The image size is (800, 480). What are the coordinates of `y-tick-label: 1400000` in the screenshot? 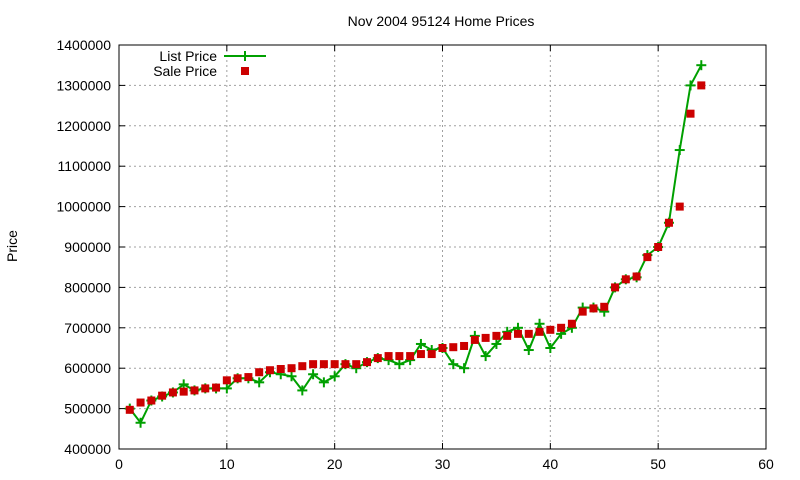 It's located at (83, 45).